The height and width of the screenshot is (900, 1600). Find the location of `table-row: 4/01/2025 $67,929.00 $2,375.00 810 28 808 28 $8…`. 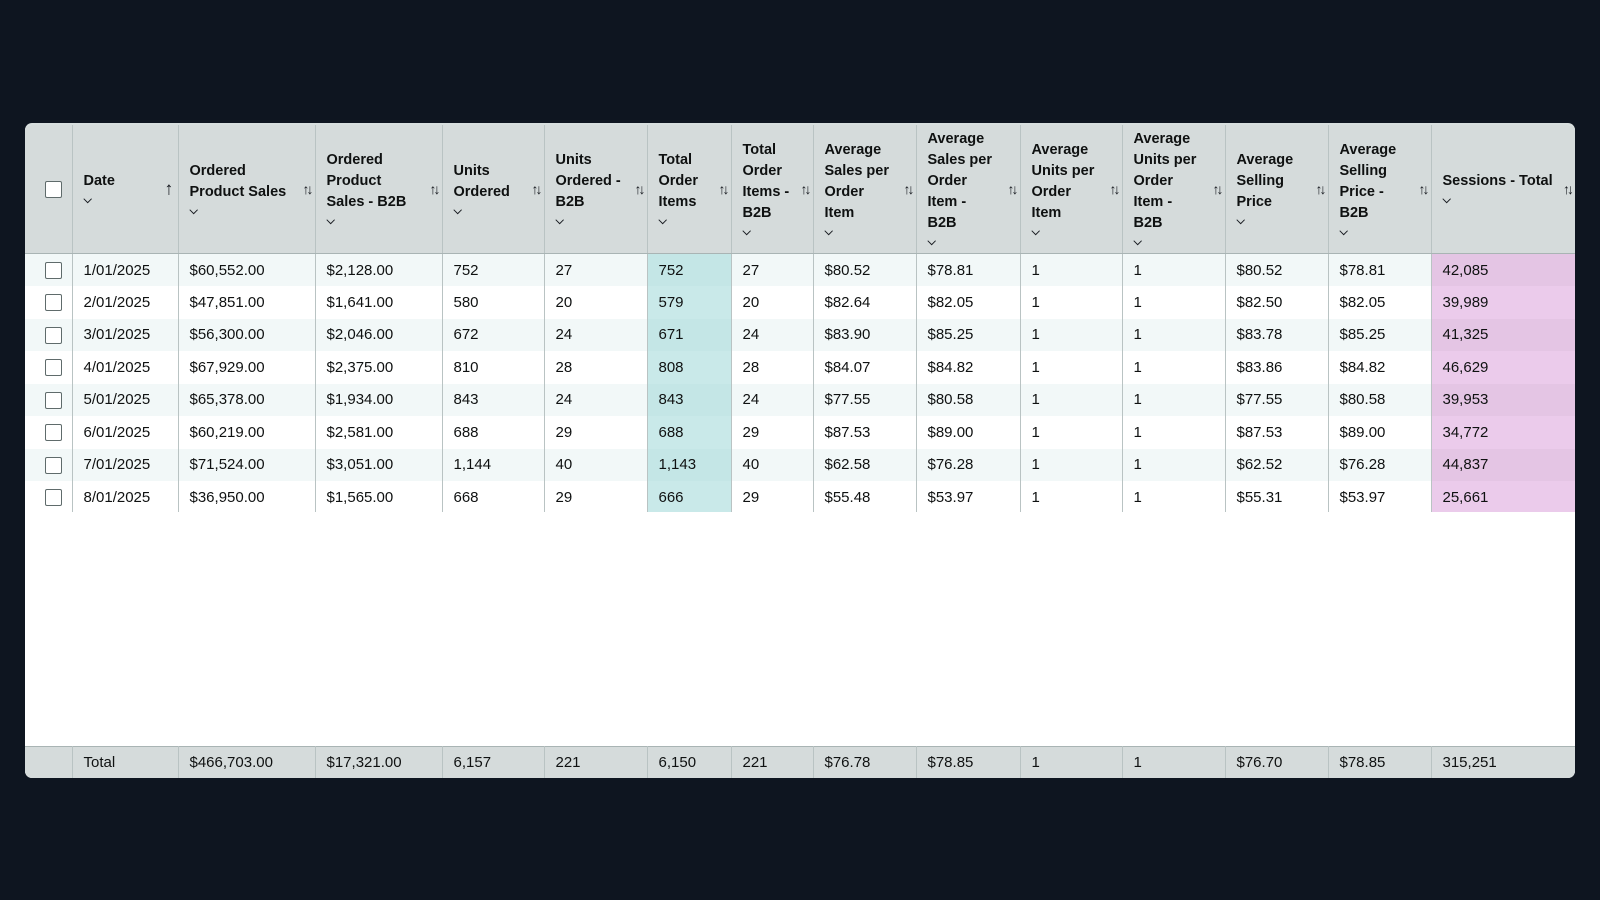

table-row: 4/01/2025 $67,929.00 $2,375.00 810 28 808 28 $8… is located at coordinates (800, 367).